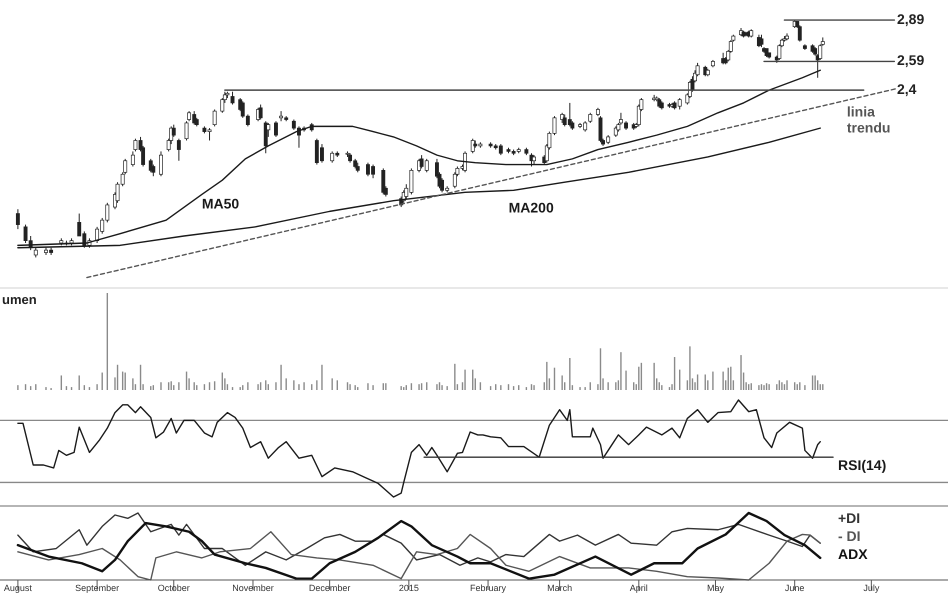 The width and height of the screenshot is (948, 593). Describe the element at coordinates (559, 588) in the screenshot. I see `x-tick-label: March` at that location.